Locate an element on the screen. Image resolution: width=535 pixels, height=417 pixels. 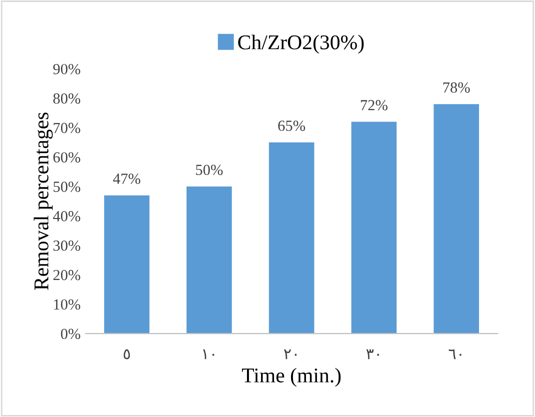
y-tick-label: 50% is located at coordinates (67, 187).